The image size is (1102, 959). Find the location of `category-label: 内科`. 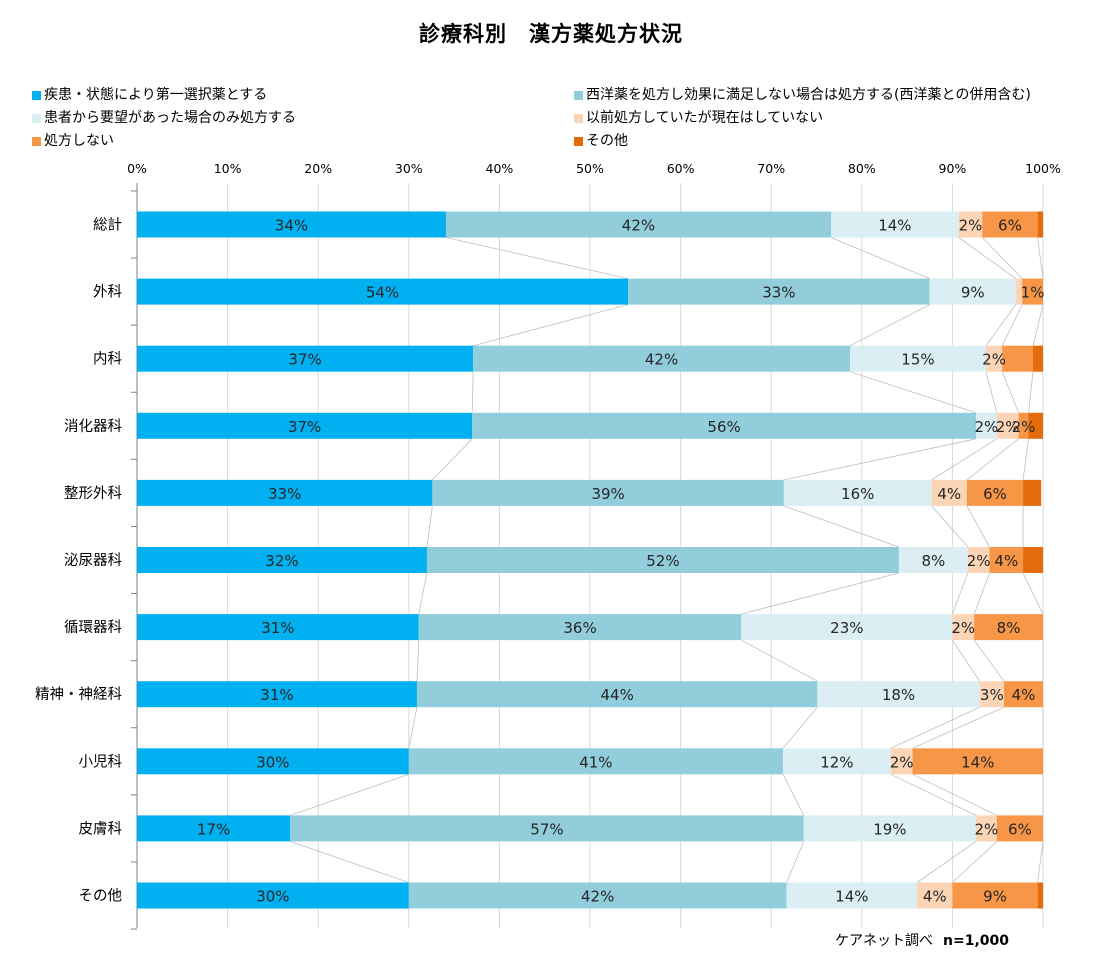

category-label: 内科 is located at coordinates (107, 359).